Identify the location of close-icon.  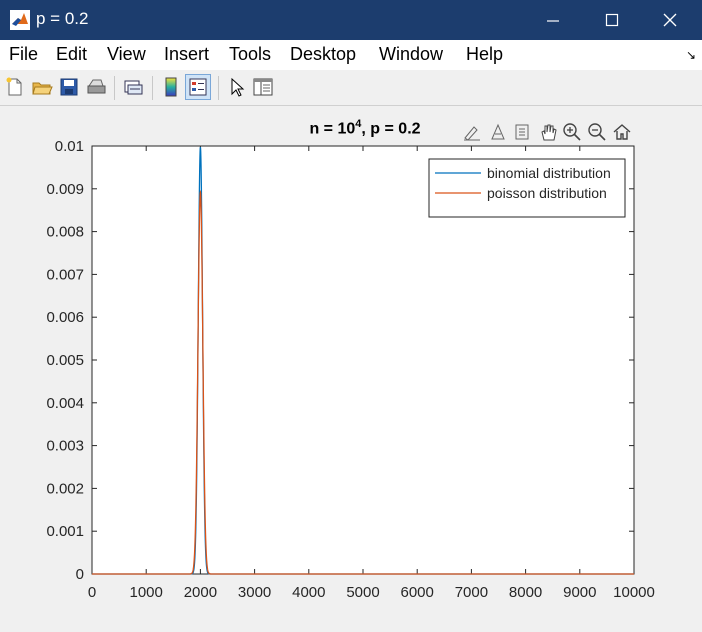
(670, 20).